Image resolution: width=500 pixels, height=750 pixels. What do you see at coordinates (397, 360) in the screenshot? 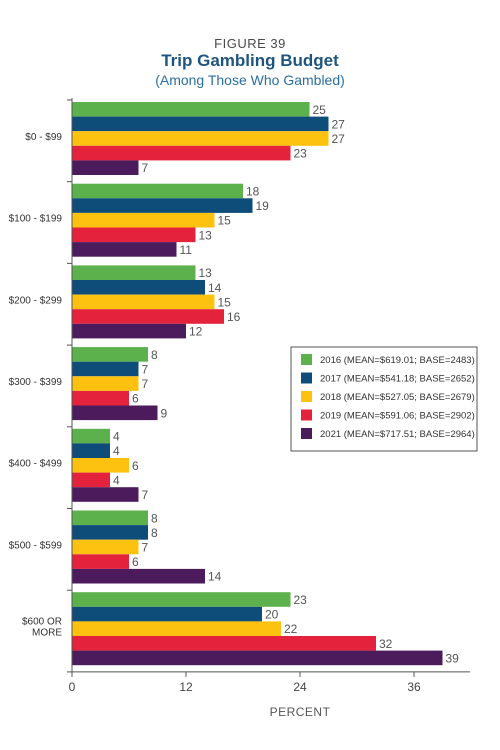
I see `legend-label: 2016 (MEAN=$619.01; BASE=2483)` at bounding box center [397, 360].